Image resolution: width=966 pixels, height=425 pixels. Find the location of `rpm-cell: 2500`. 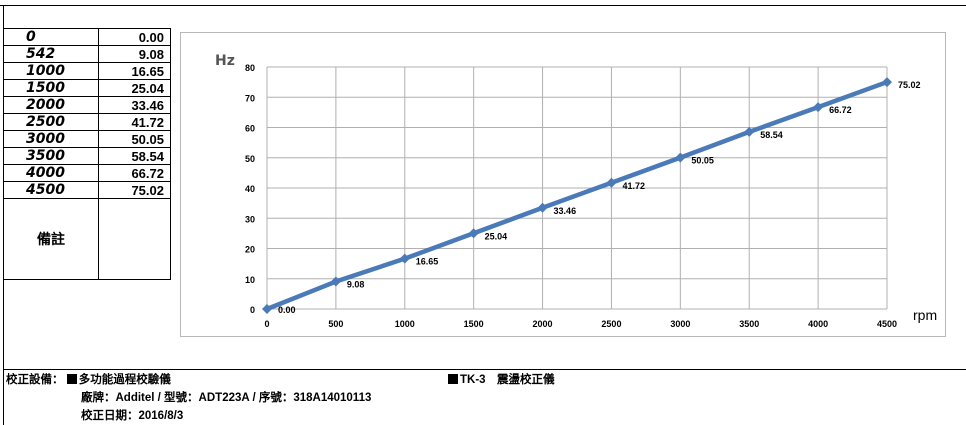

rpm-cell: 2500 is located at coordinates (51, 122).